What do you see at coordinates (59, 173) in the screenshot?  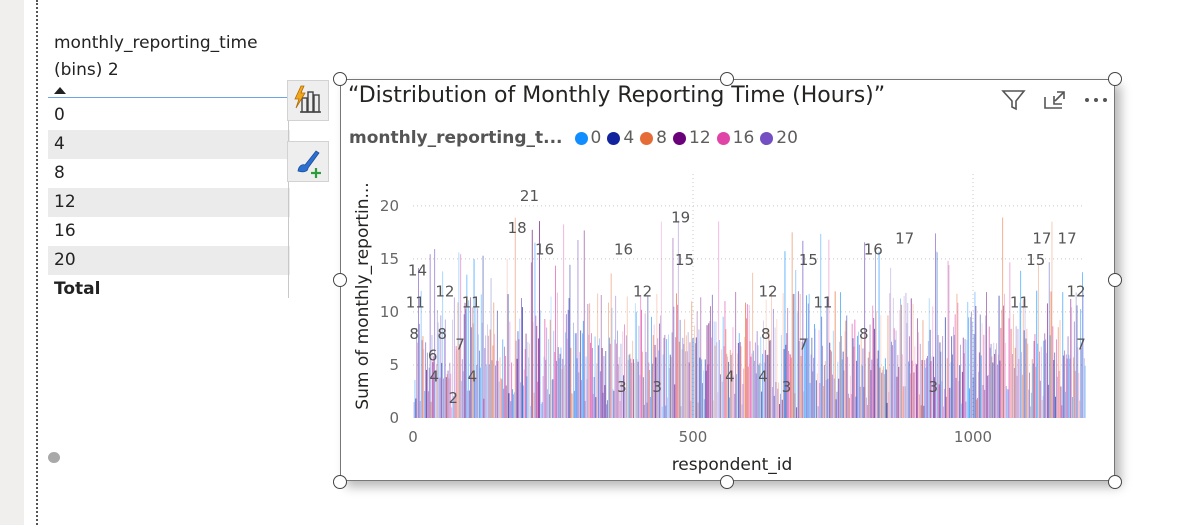 I see `table-row: 8` at bounding box center [59, 173].